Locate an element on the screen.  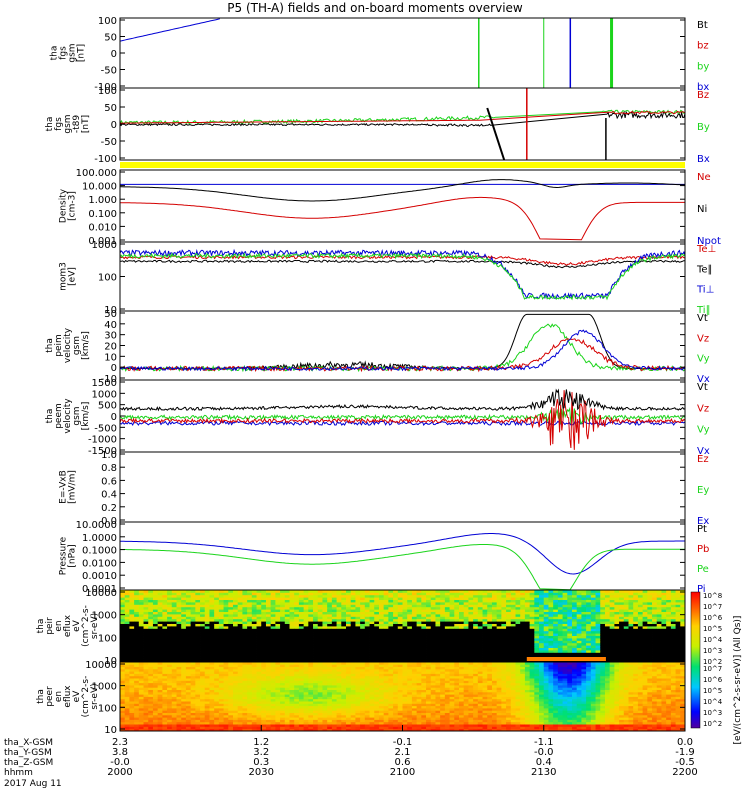
density-ylabel: Density [cm-3] is located at coordinates (68, 205).